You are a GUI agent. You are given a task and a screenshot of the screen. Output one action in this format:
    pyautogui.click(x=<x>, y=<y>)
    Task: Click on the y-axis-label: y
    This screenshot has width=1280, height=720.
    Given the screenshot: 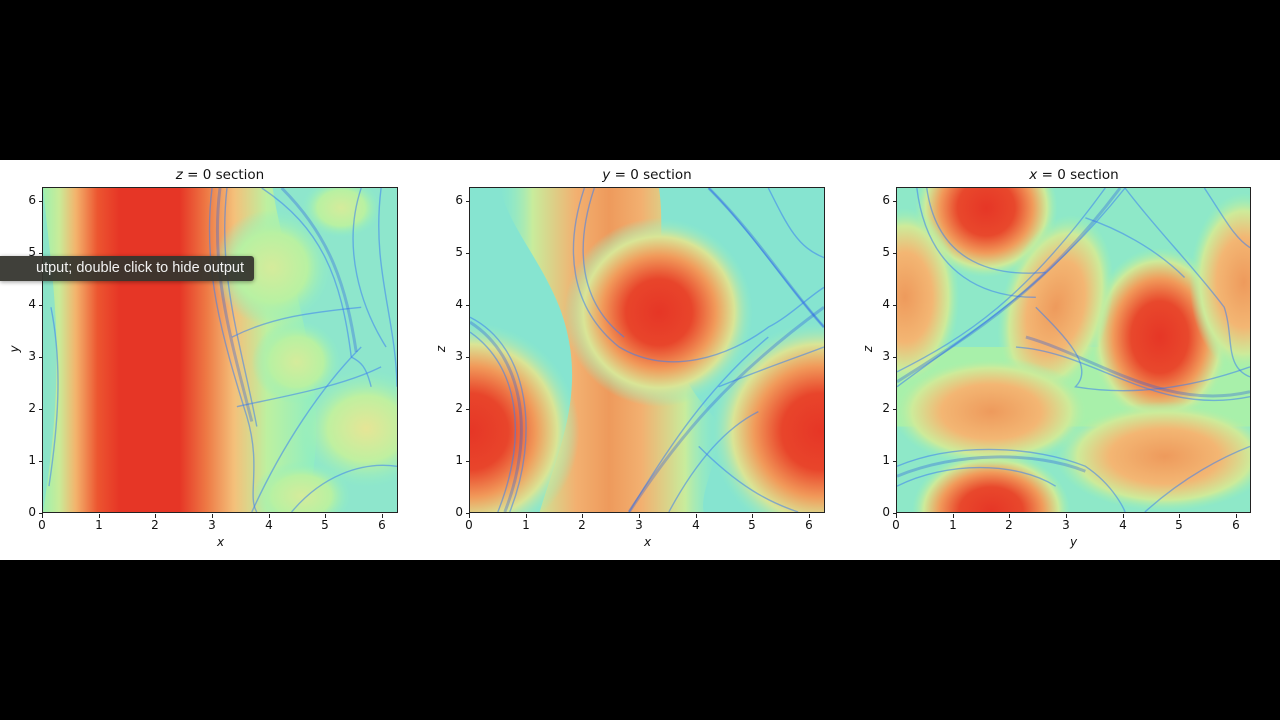 What is the action you would take?
    pyautogui.click(x=14, y=349)
    